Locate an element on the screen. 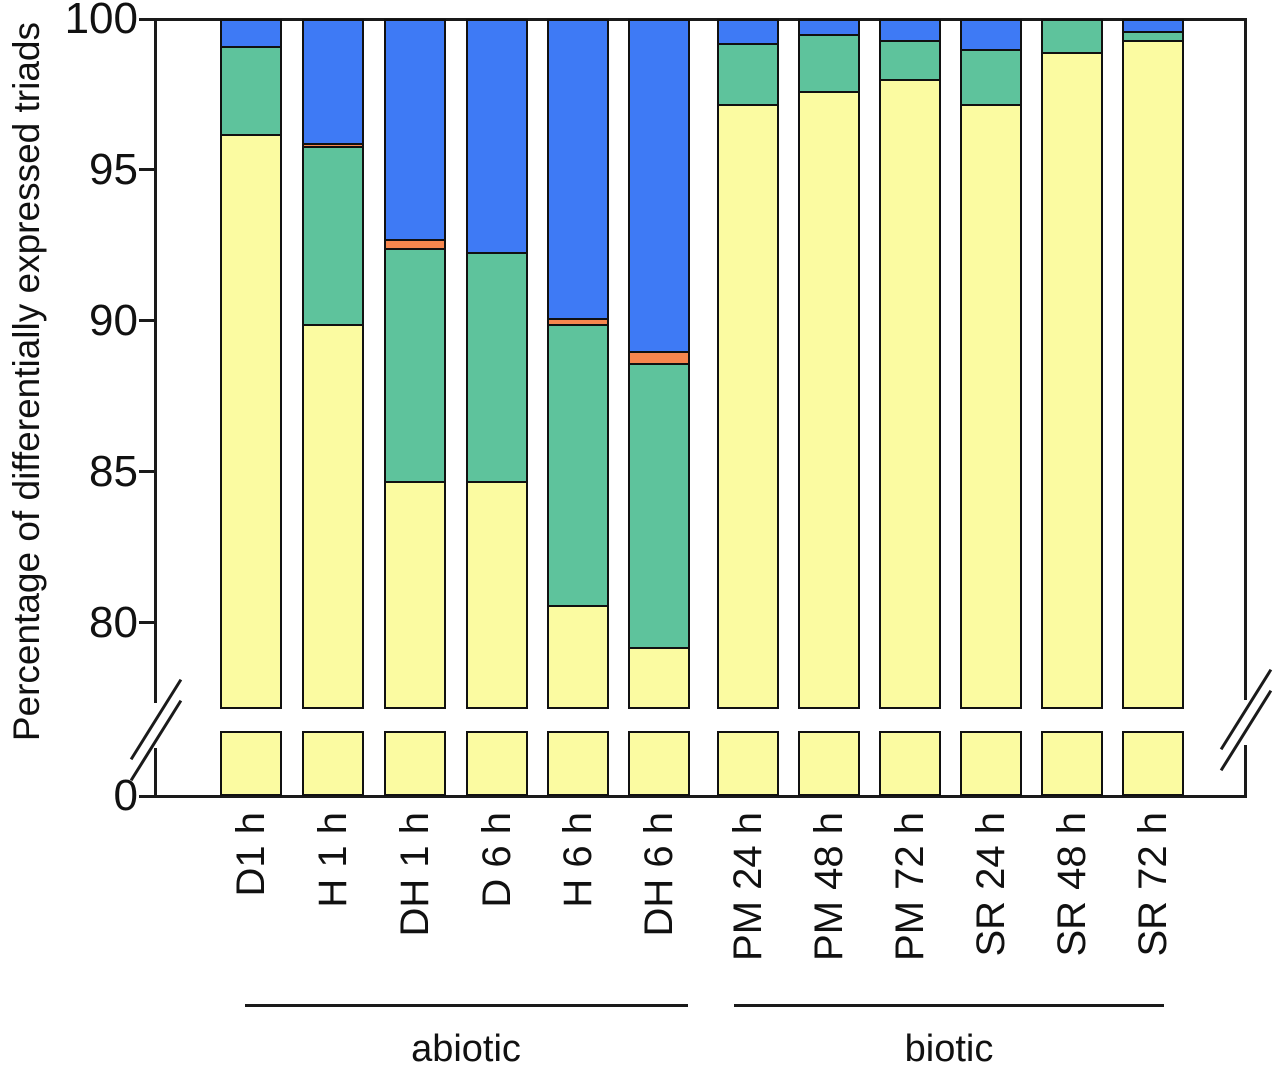 The height and width of the screenshot is (1069, 1280). bar-stub-sr-48-h is located at coordinates (1072, 763).